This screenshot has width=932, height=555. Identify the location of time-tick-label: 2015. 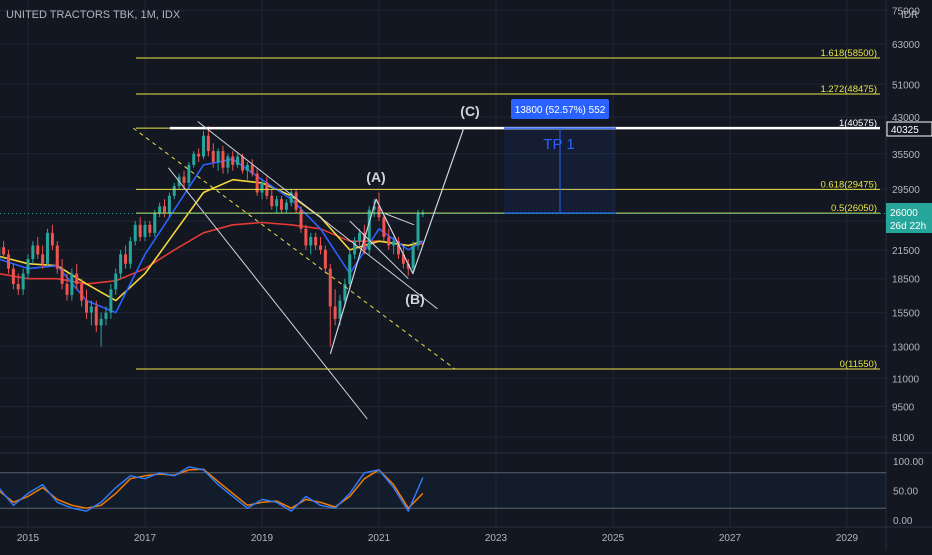
(28, 538).